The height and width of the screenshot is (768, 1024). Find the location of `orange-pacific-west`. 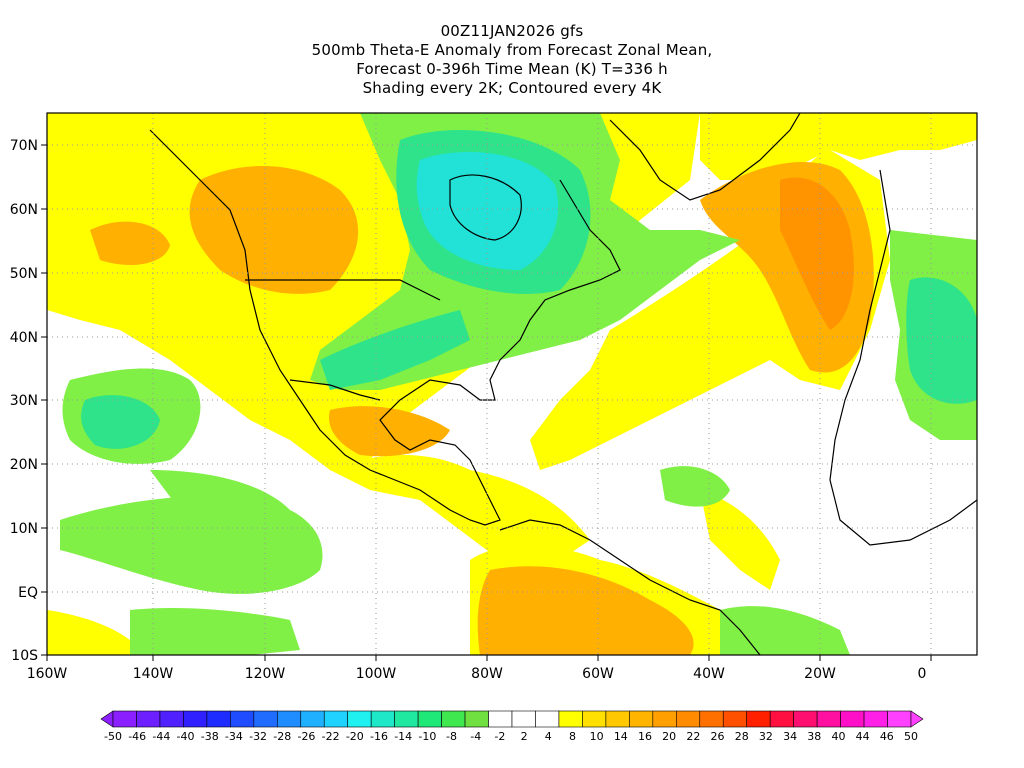

orange-pacific-west is located at coordinates (130, 243).